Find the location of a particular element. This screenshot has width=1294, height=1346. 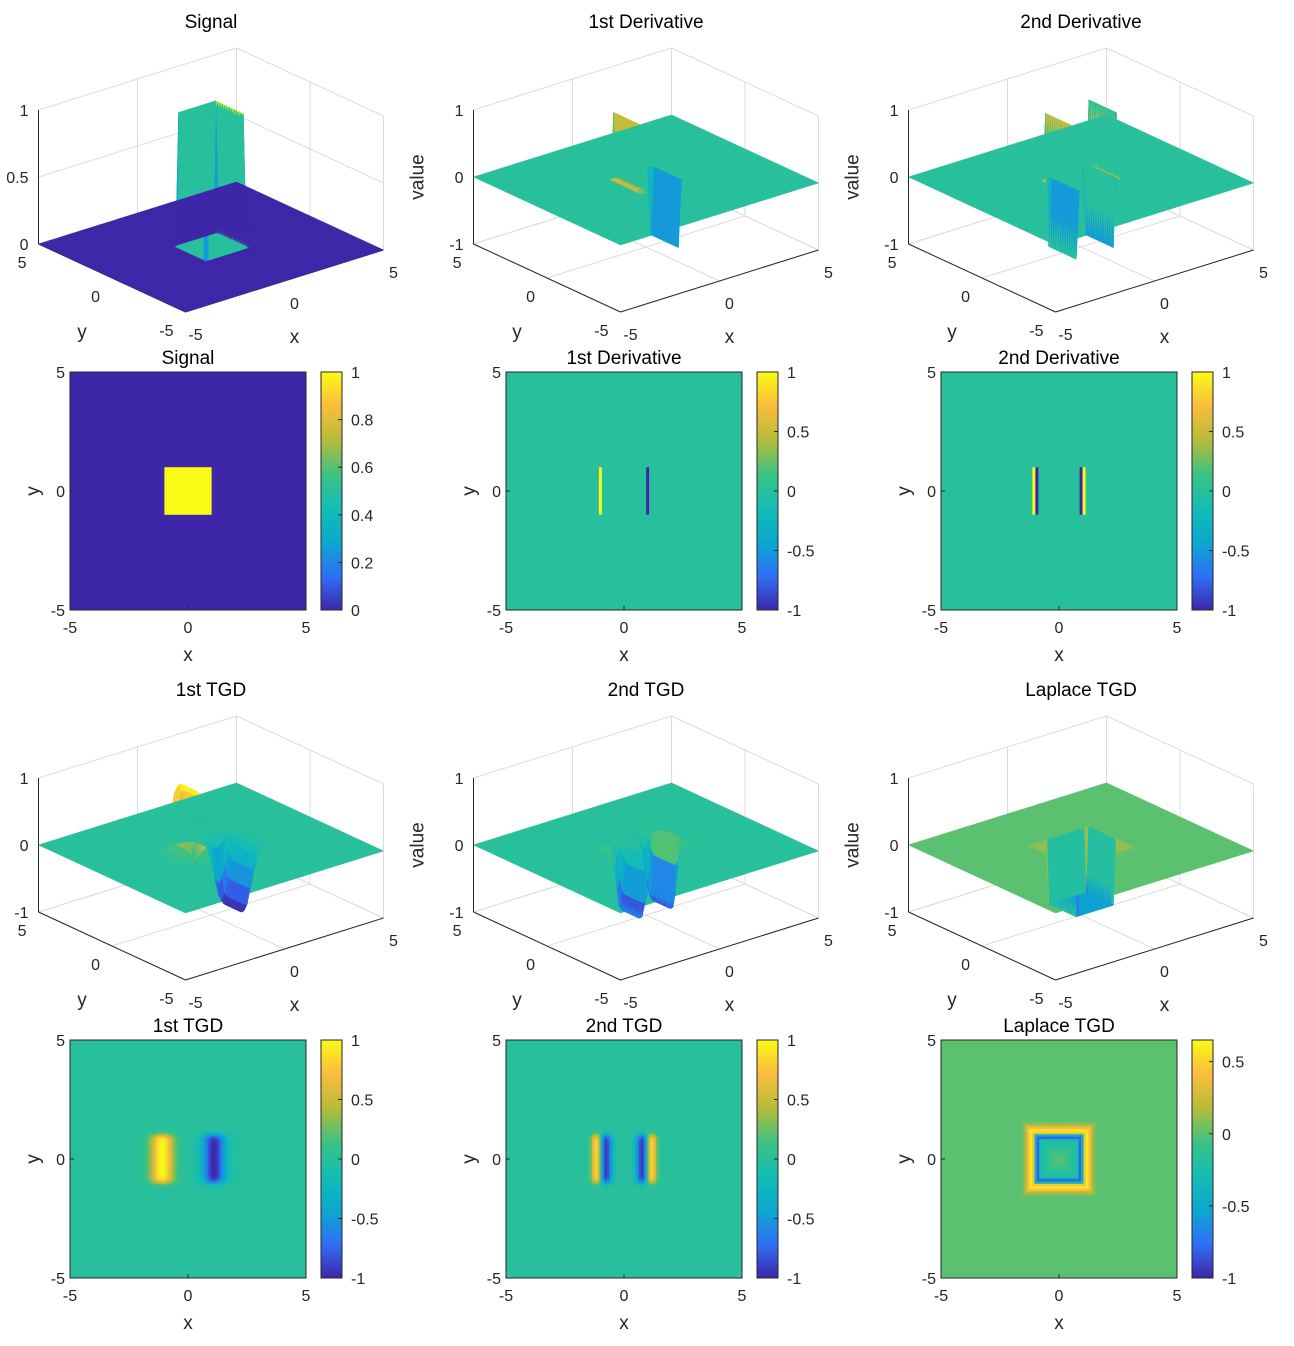

z-tick-label: 0.5 is located at coordinates (17, 178).